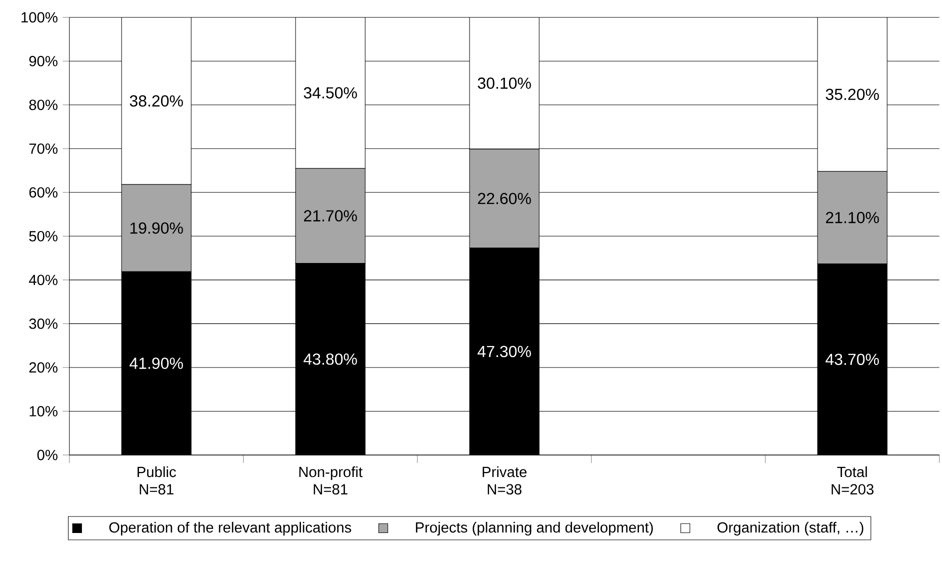  Describe the element at coordinates (230, 529) in the screenshot. I see `legend-label: Operation of the relevant applications` at that location.